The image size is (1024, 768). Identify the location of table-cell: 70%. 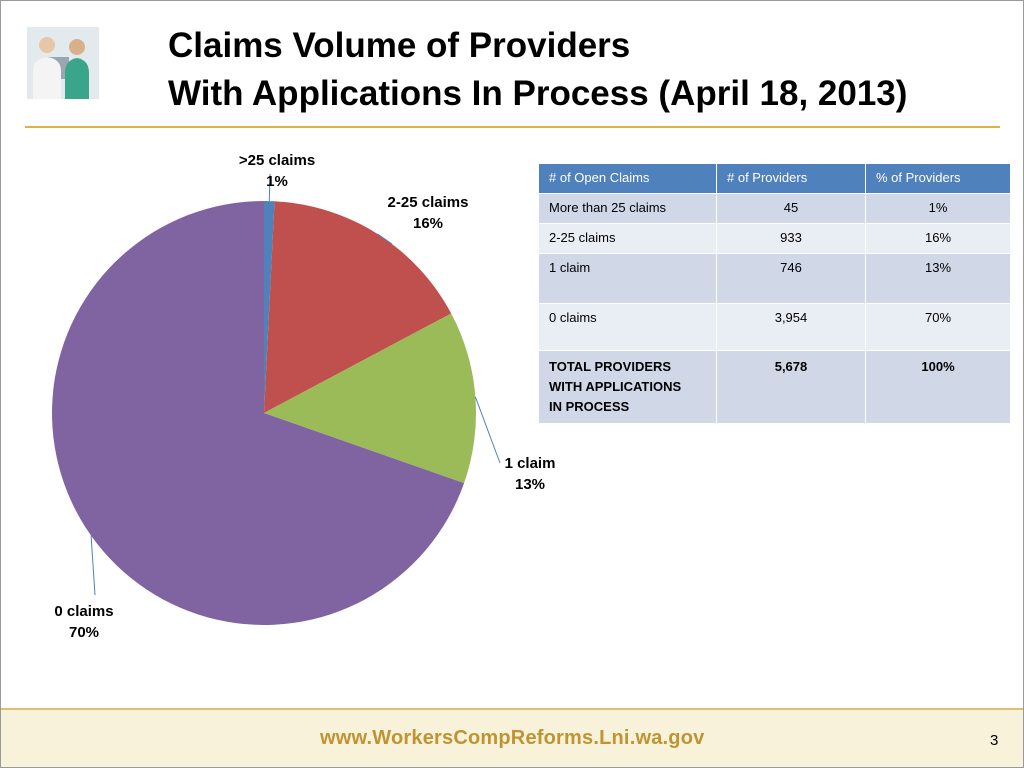
(938, 327).